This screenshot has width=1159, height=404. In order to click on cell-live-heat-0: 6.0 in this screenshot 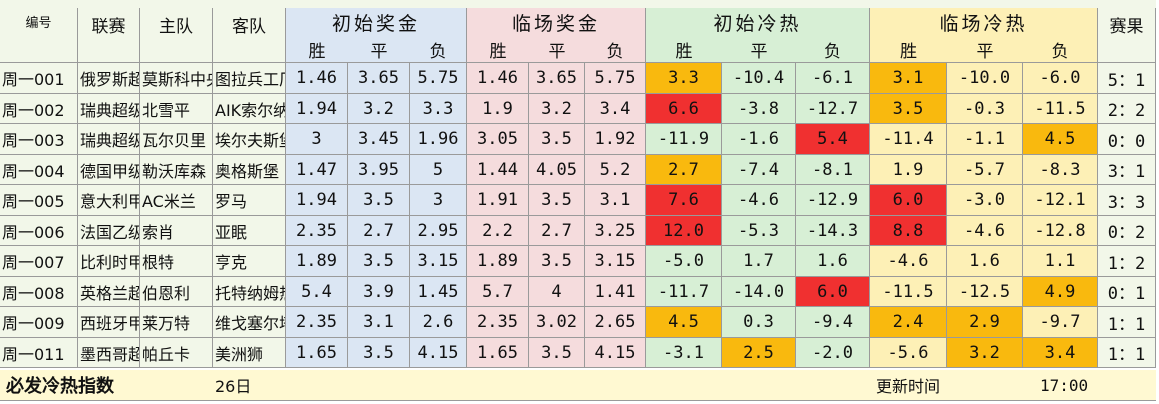, I will do `click(908, 200)`.